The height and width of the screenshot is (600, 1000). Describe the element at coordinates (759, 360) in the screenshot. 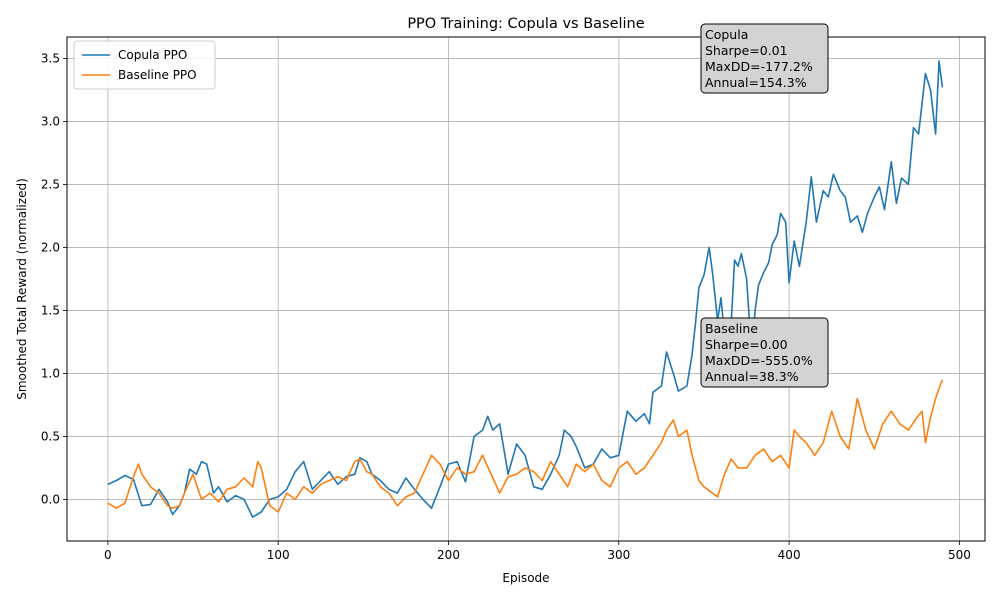

I see `annotation-baseline-line-3: MaxDD=-555.0%` at that location.